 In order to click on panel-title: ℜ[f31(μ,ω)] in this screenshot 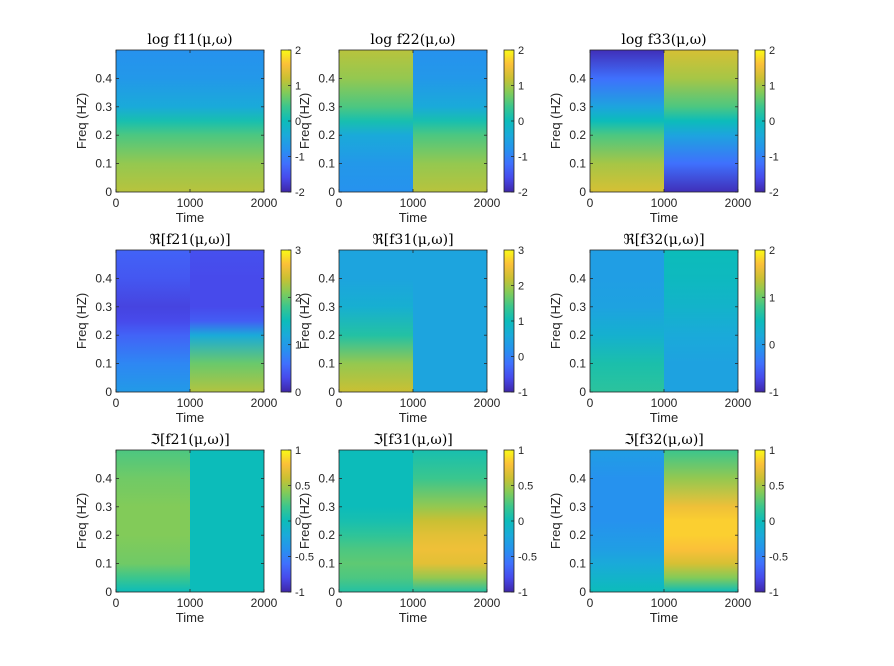, I will do `click(412, 240)`.